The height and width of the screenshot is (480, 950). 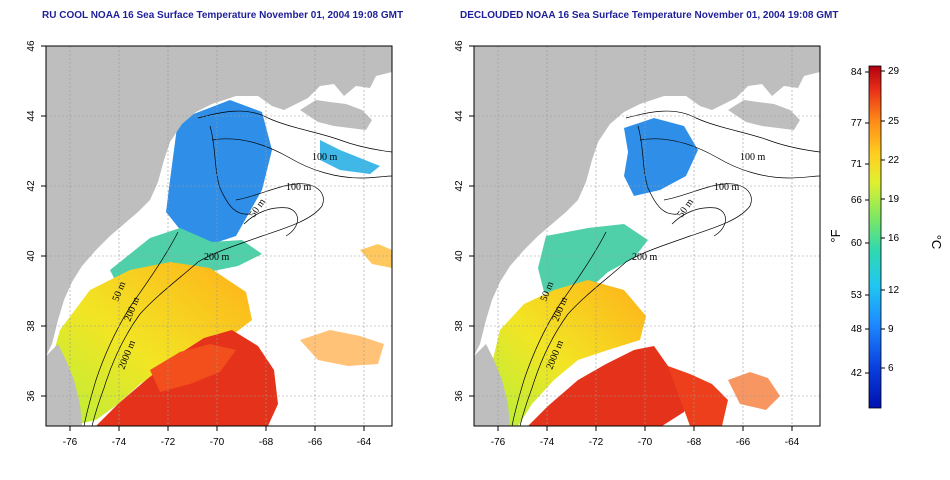 What do you see at coordinates (857, 200) in the screenshot?
I see `fahrenheit-tick-label: 66` at bounding box center [857, 200].